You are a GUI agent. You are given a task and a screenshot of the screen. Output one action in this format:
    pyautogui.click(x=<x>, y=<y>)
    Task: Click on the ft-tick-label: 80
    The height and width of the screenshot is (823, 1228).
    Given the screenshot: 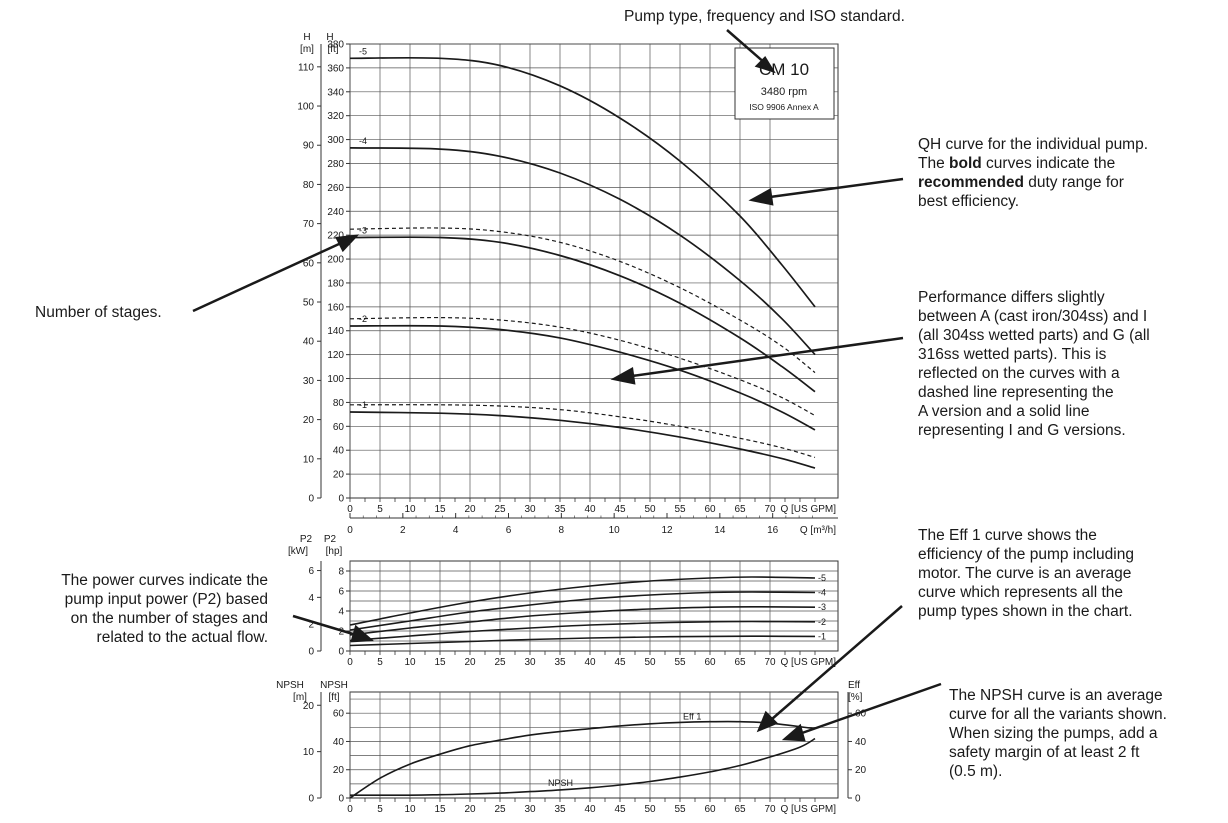 What is the action you would take?
    pyautogui.click(x=339, y=403)
    